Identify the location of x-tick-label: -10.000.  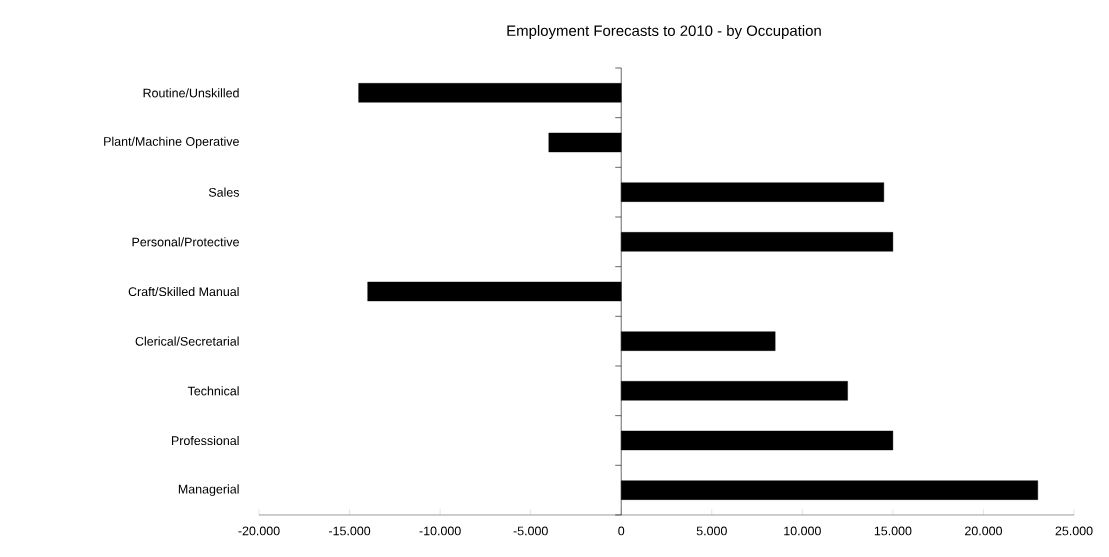
(440, 531).